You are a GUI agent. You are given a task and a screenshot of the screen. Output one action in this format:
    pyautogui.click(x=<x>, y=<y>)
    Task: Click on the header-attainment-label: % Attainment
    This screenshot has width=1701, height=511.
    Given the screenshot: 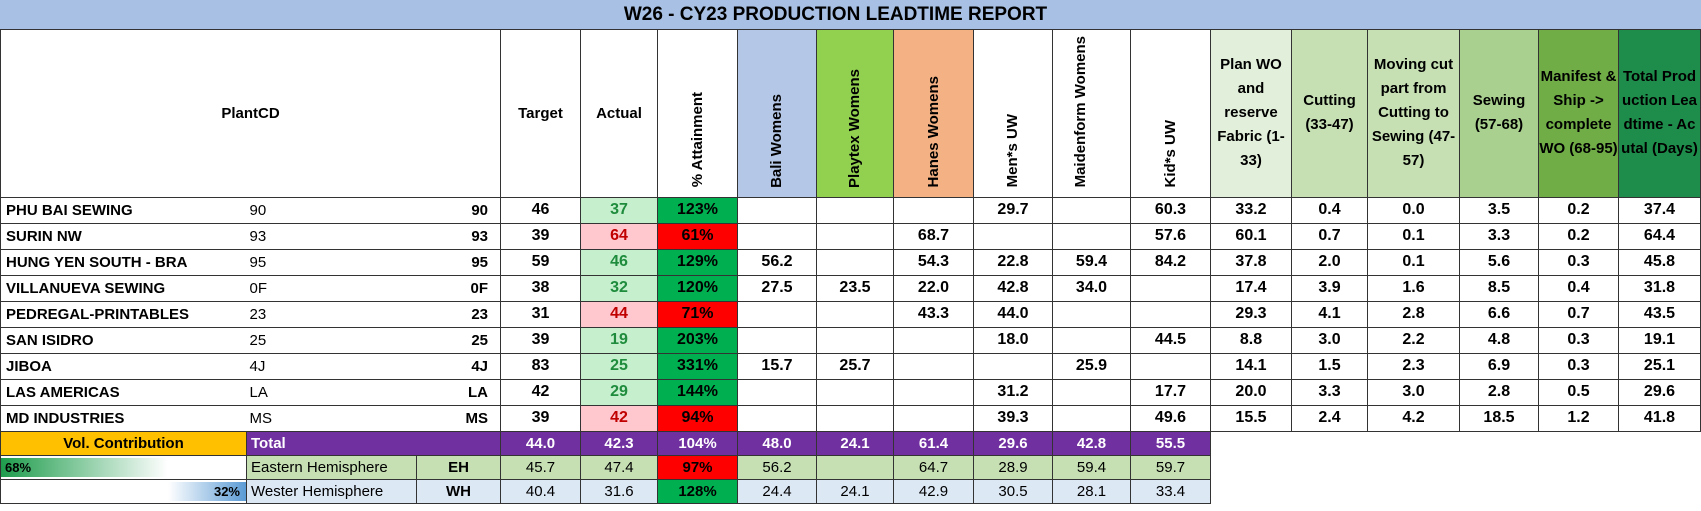 What is the action you would take?
    pyautogui.click(x=697, y=140)
    